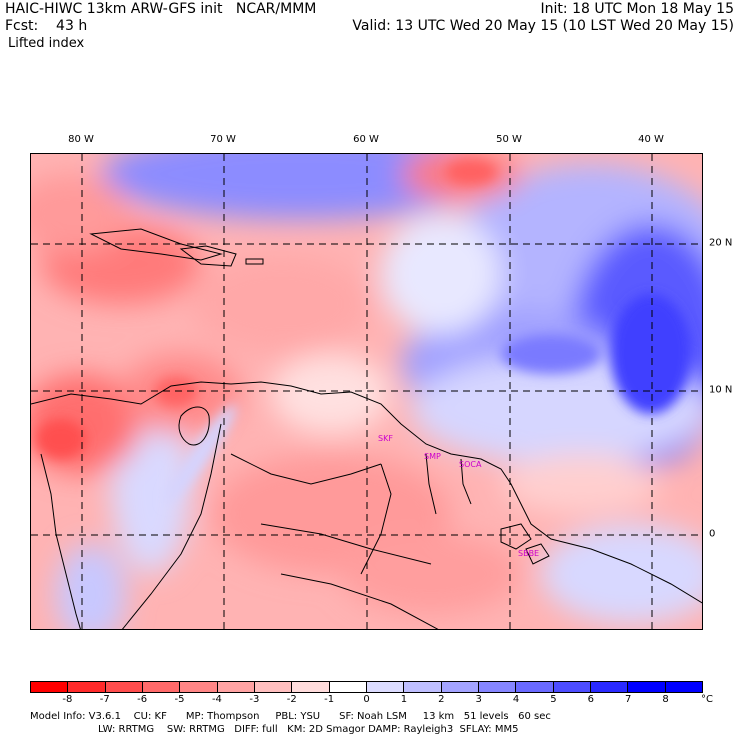 The width and height of the screenshot is (740, 740). Describe the element at coordinates (385, 438) in the screenshot. I see `station-label-skf: SKF` at that location.